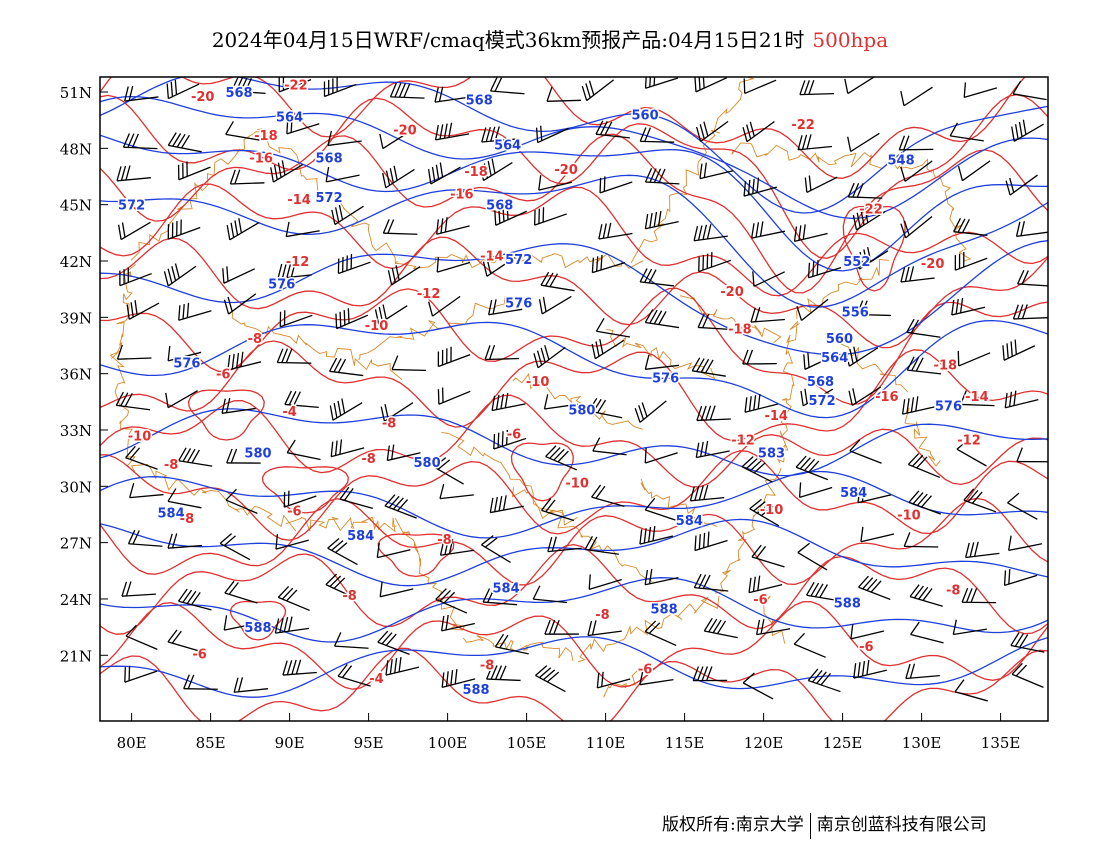 The height and width of the screenshot is (850, 1100). I want to click on geopotential-label: 584, so click(360, 536).